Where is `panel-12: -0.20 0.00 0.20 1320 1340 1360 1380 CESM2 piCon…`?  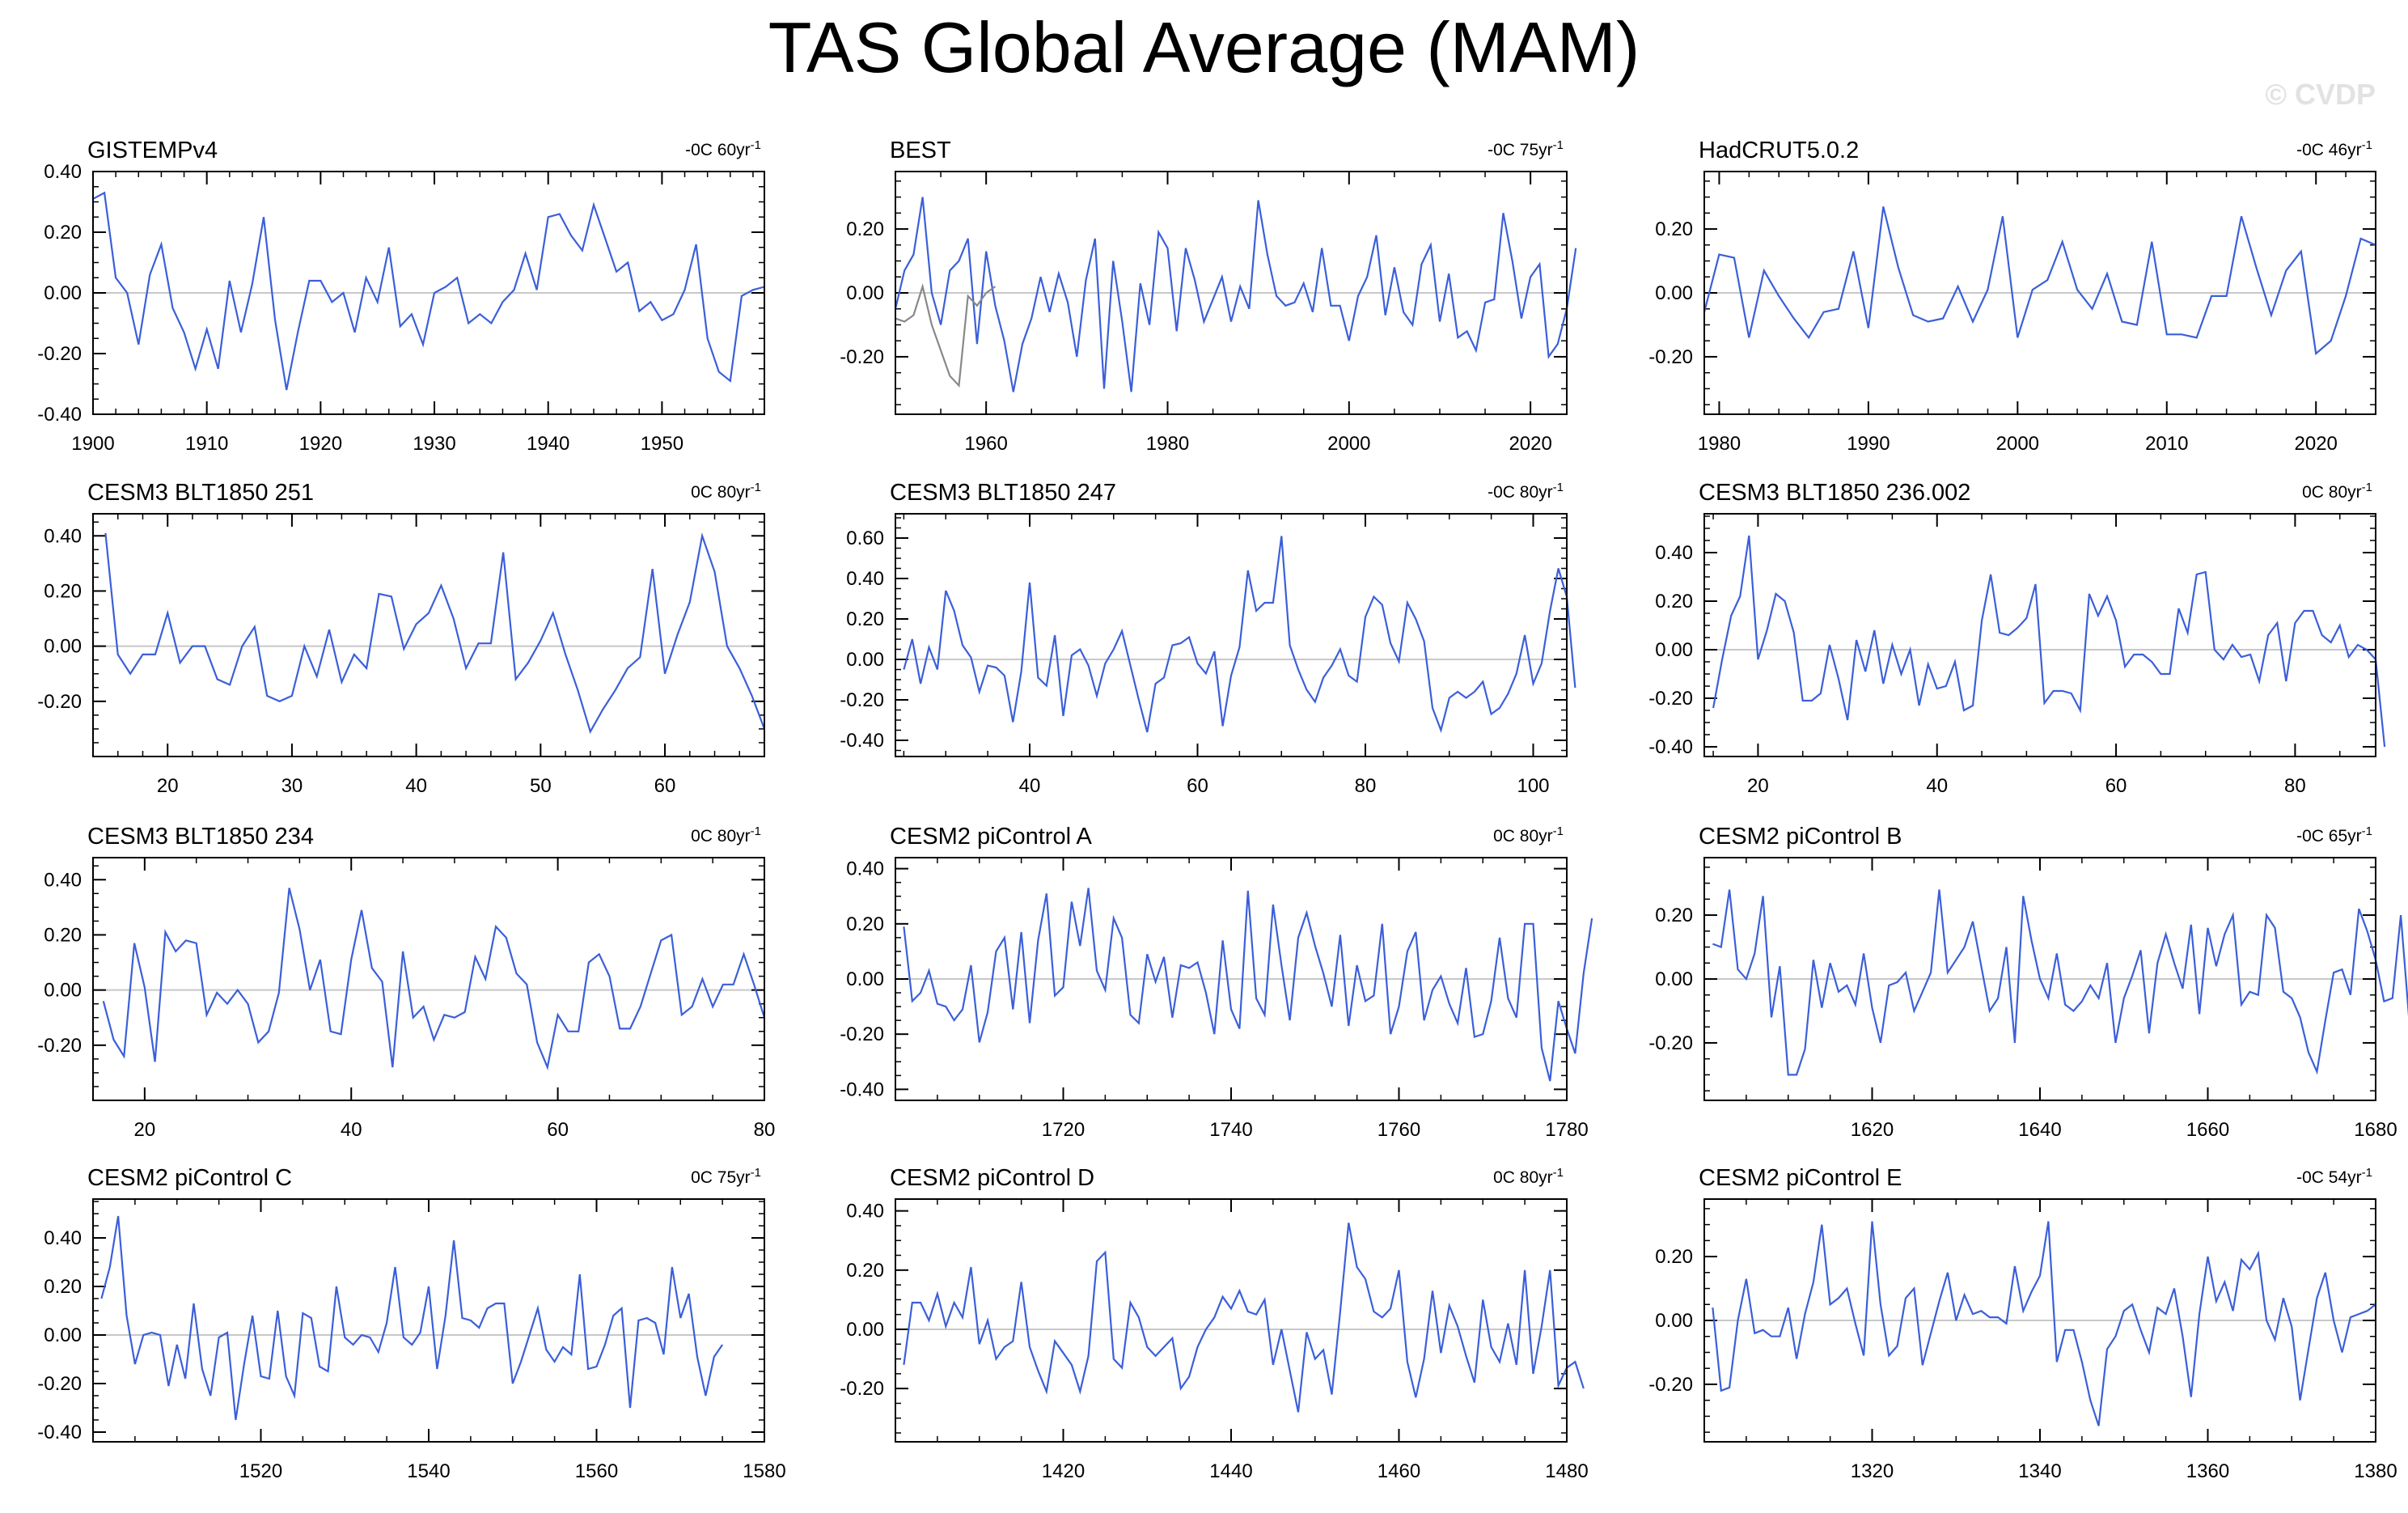
panel-12: -0.20 0.00 0.20 1320 1340 1360 1380 CESM2 piCon… is located at coordinates (2022, 1323).